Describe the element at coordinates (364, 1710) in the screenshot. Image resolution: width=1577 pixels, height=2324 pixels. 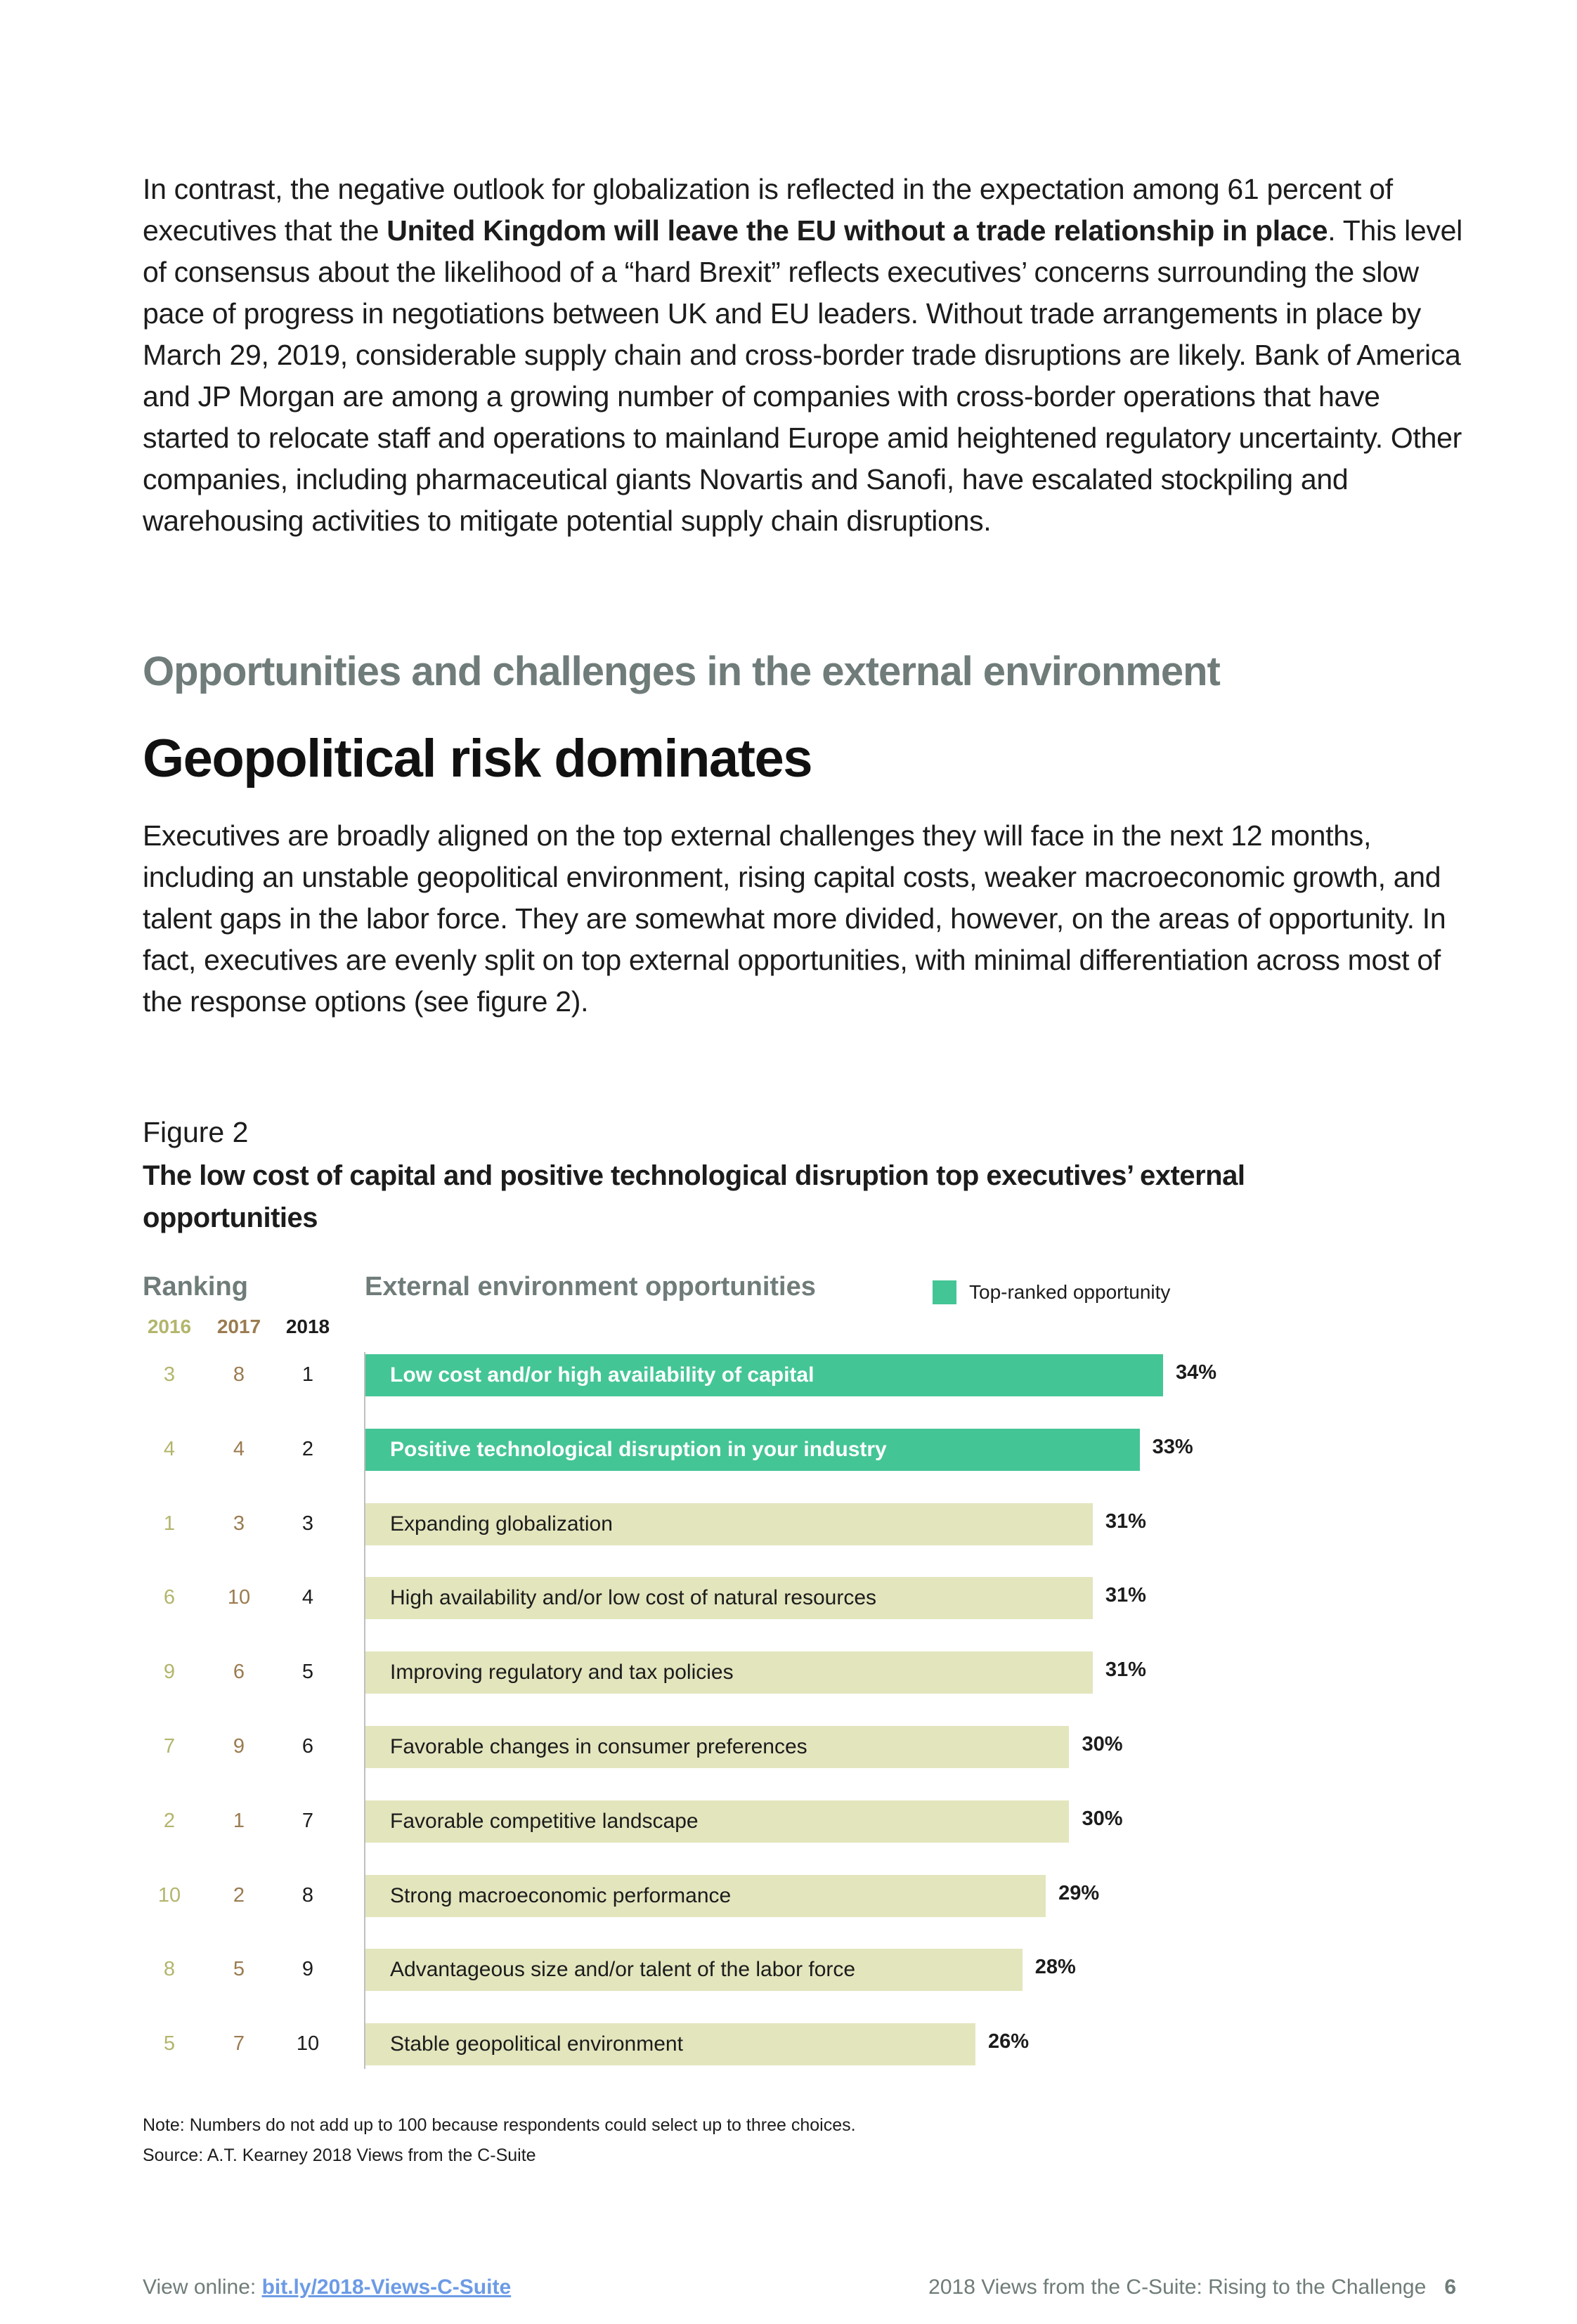
I see `chart-axis` at that location.